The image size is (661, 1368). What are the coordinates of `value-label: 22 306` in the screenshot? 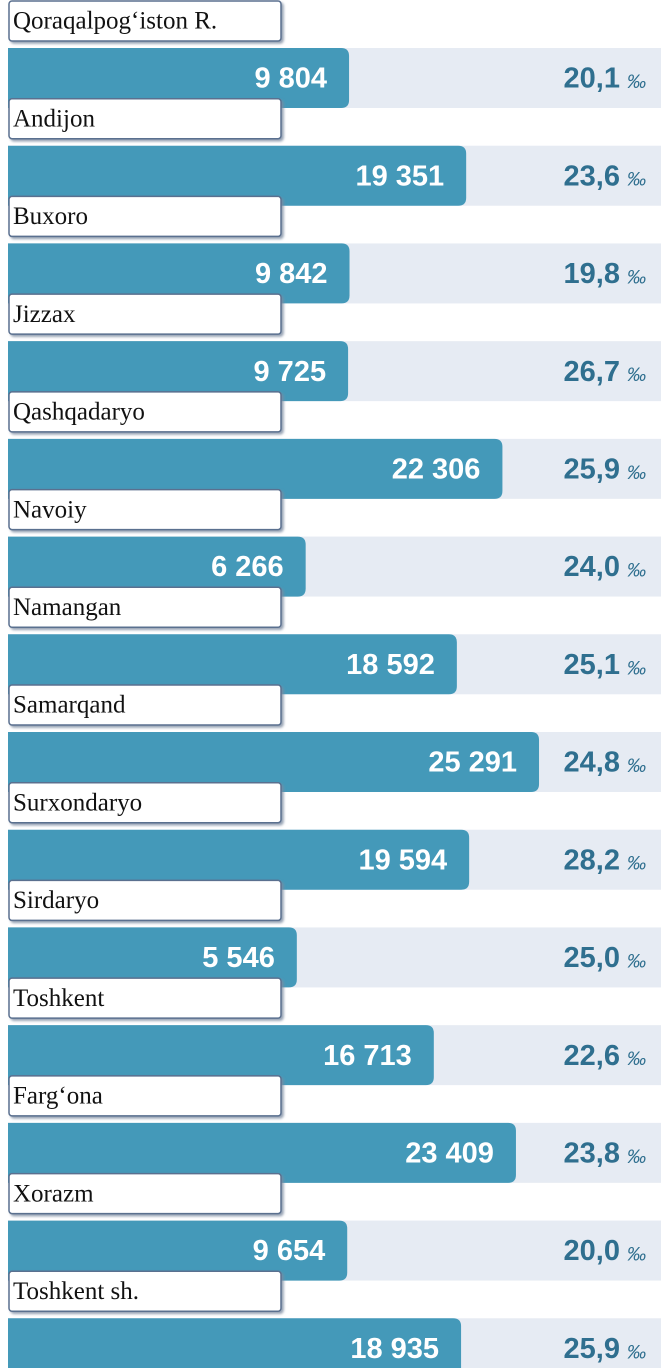 It's located at (436, 470).